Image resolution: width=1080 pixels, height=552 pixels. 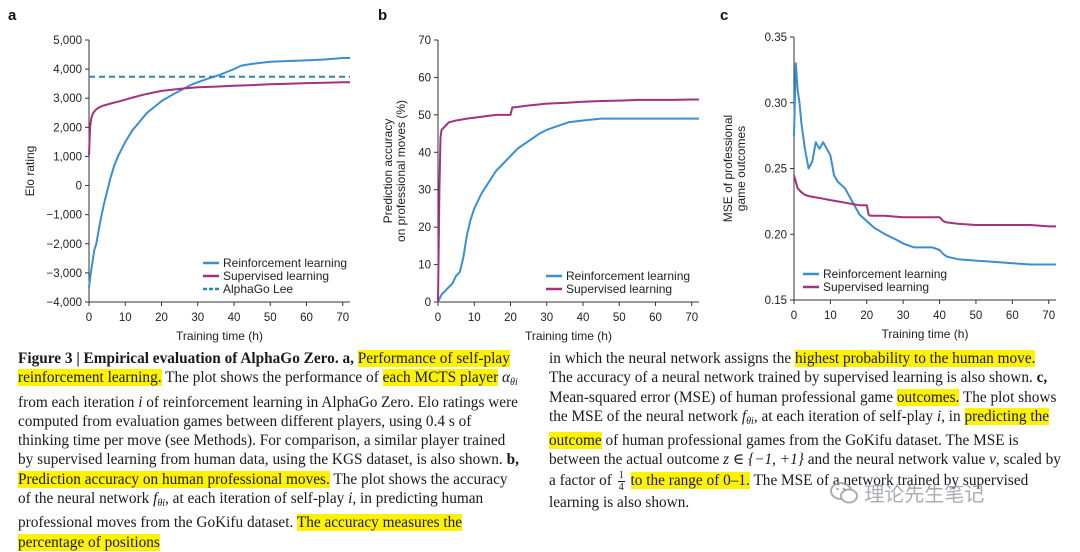 I want to click on caption-text: and the neural network value, so click(x=896, y=460).